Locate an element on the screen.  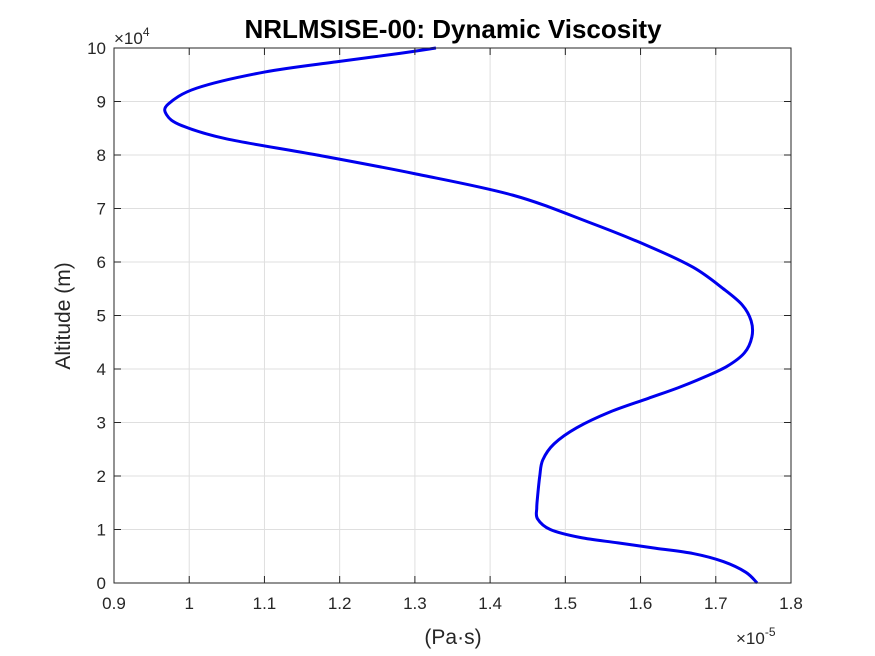
x-tick-label: 1.8 is located at coordinates (791, 603).